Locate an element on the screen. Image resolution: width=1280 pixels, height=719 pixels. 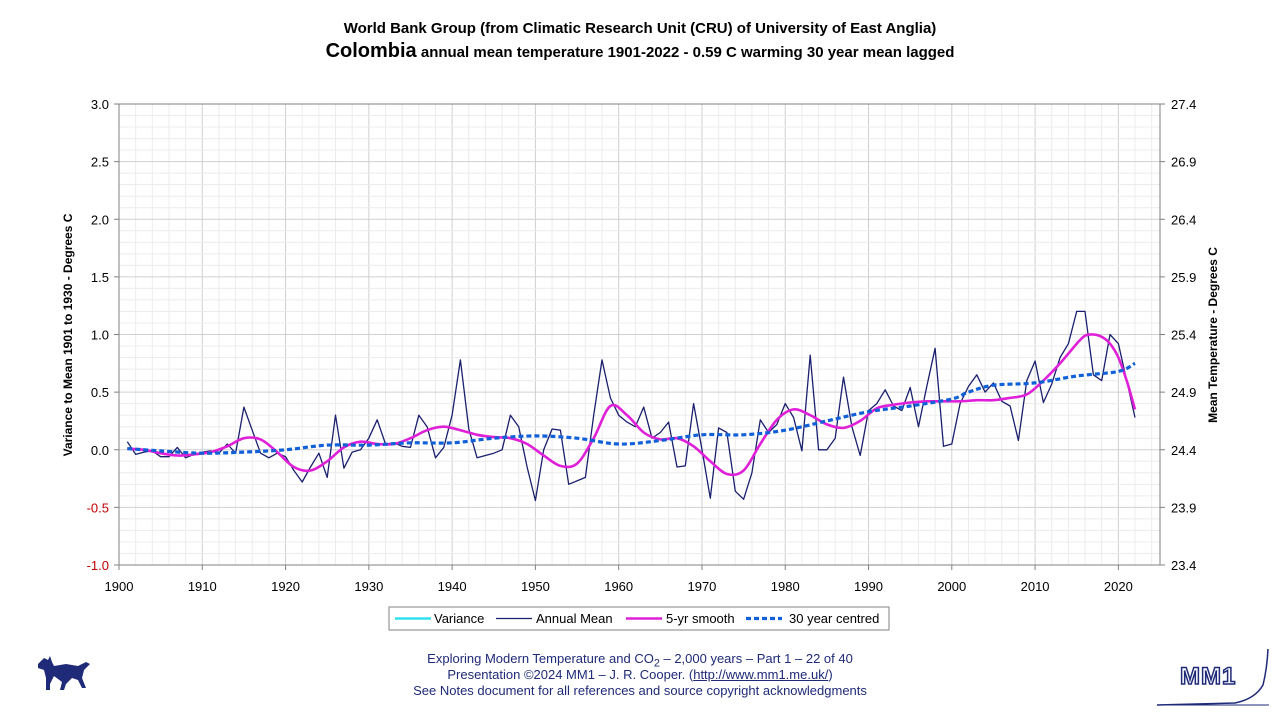
x-tick-label: 1920 is located at coordinates (285, 586).